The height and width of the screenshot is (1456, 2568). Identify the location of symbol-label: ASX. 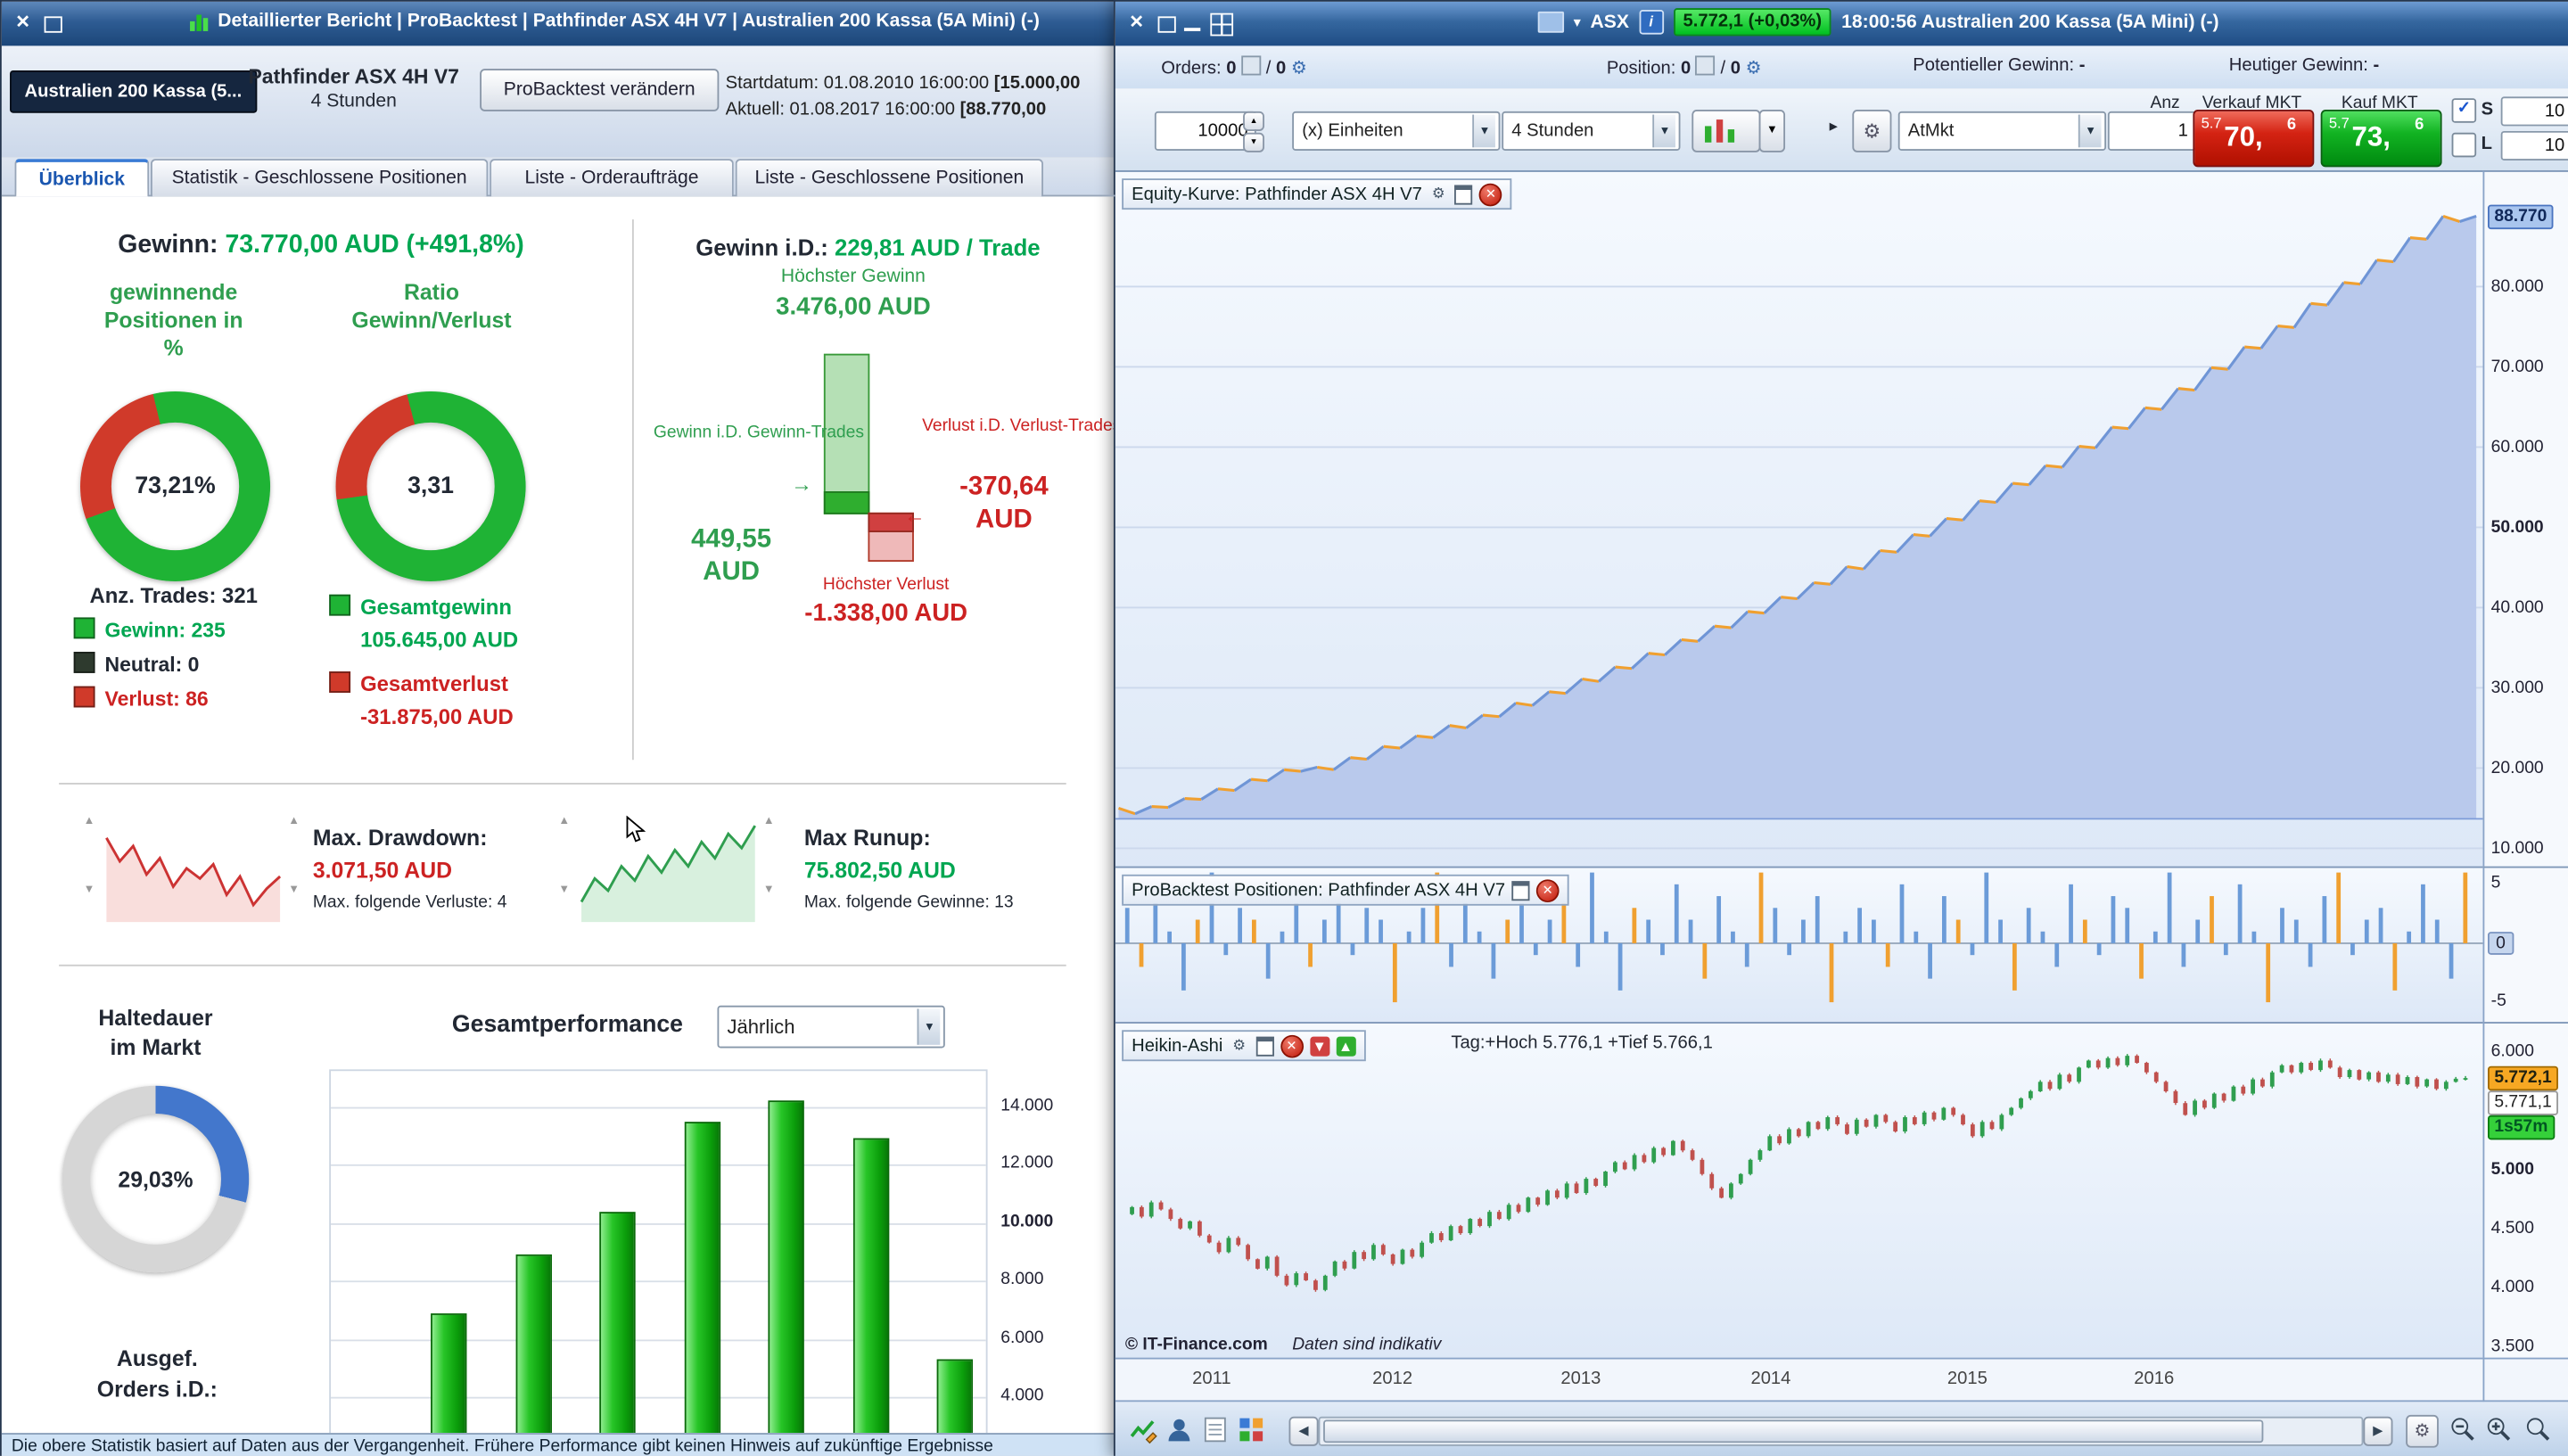
(1609, 22).